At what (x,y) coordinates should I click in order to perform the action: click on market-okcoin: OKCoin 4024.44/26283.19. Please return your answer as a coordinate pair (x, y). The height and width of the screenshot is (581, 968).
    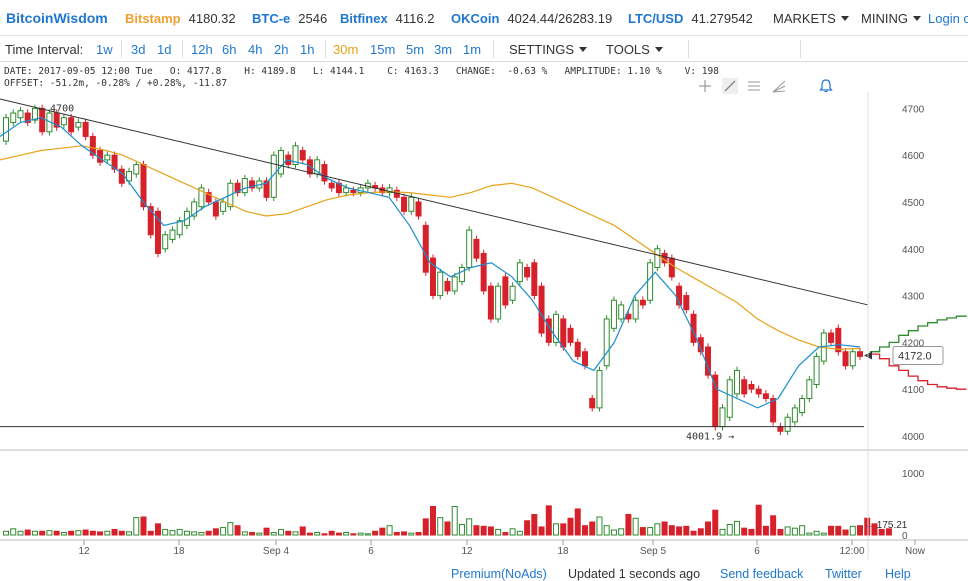
    Looking at the image, I should click on (531, 18).